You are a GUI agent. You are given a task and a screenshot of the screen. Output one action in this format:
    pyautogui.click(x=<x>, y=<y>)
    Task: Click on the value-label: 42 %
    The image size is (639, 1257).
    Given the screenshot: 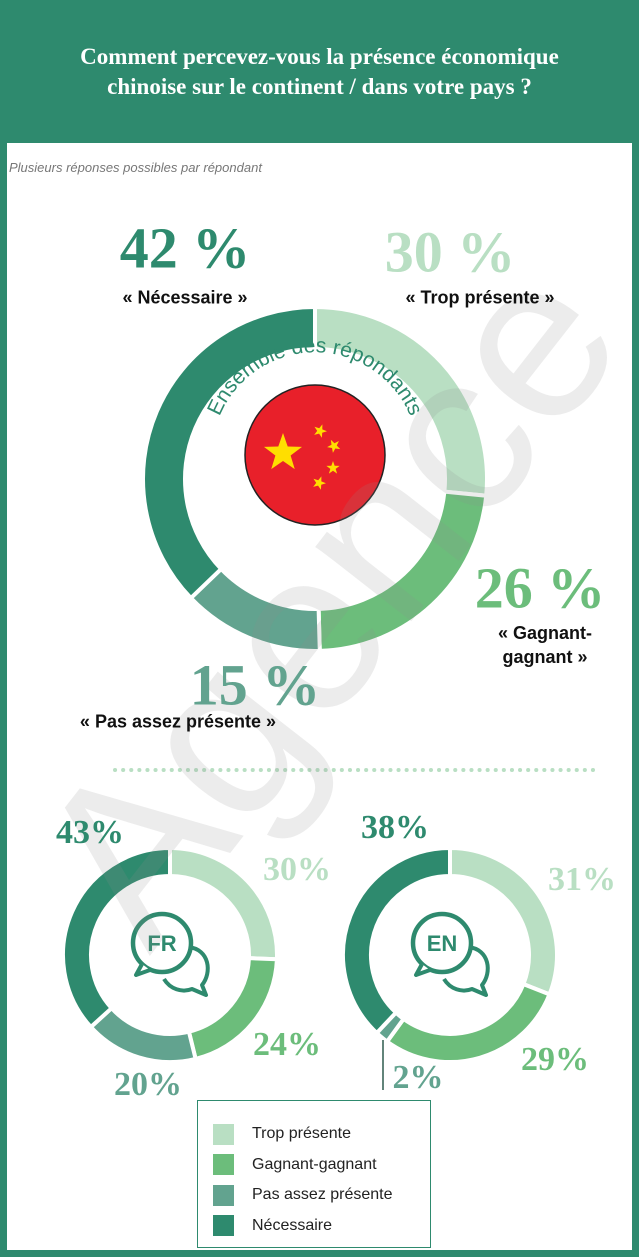 What is the action you would take?
    pyautogui.click(x=185, y=248)
    